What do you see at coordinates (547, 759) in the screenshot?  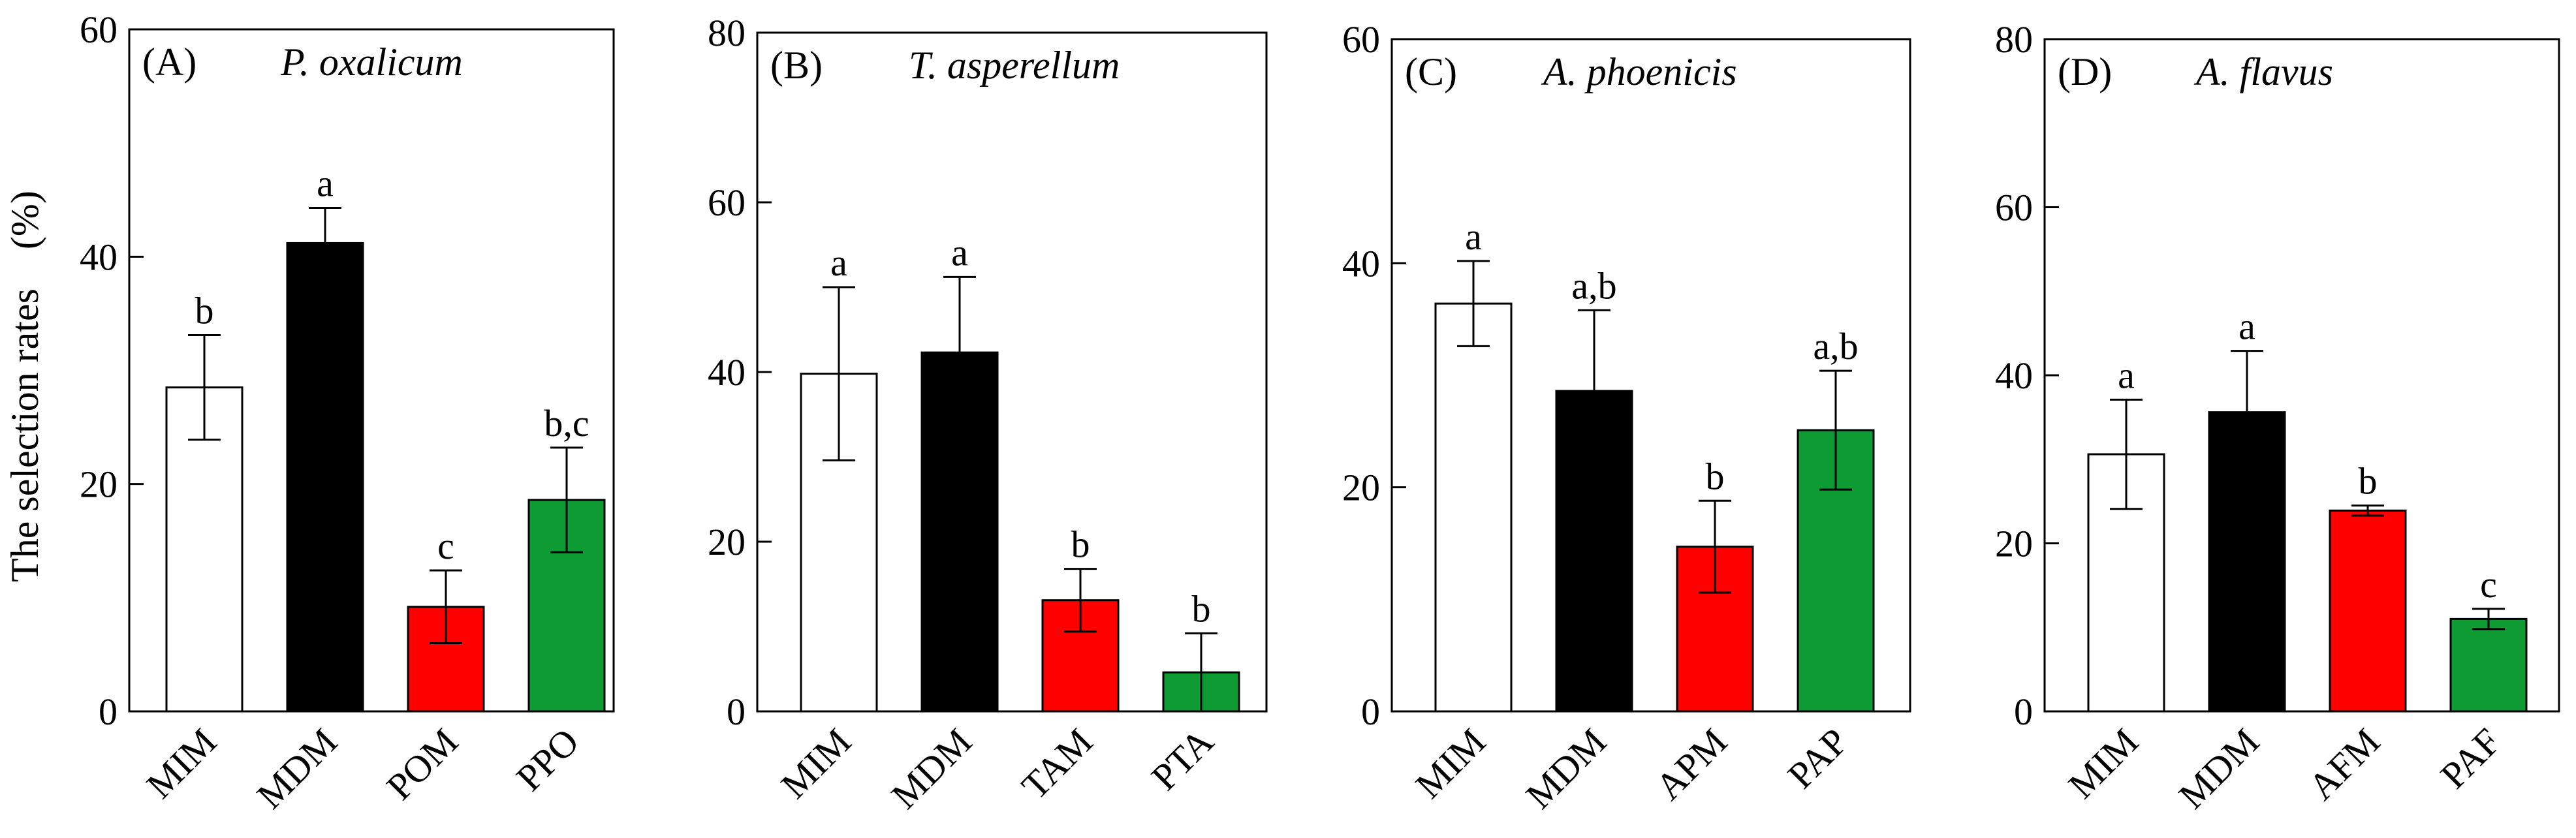 I see `category-label: PPO` at bounding box center [547, 759].